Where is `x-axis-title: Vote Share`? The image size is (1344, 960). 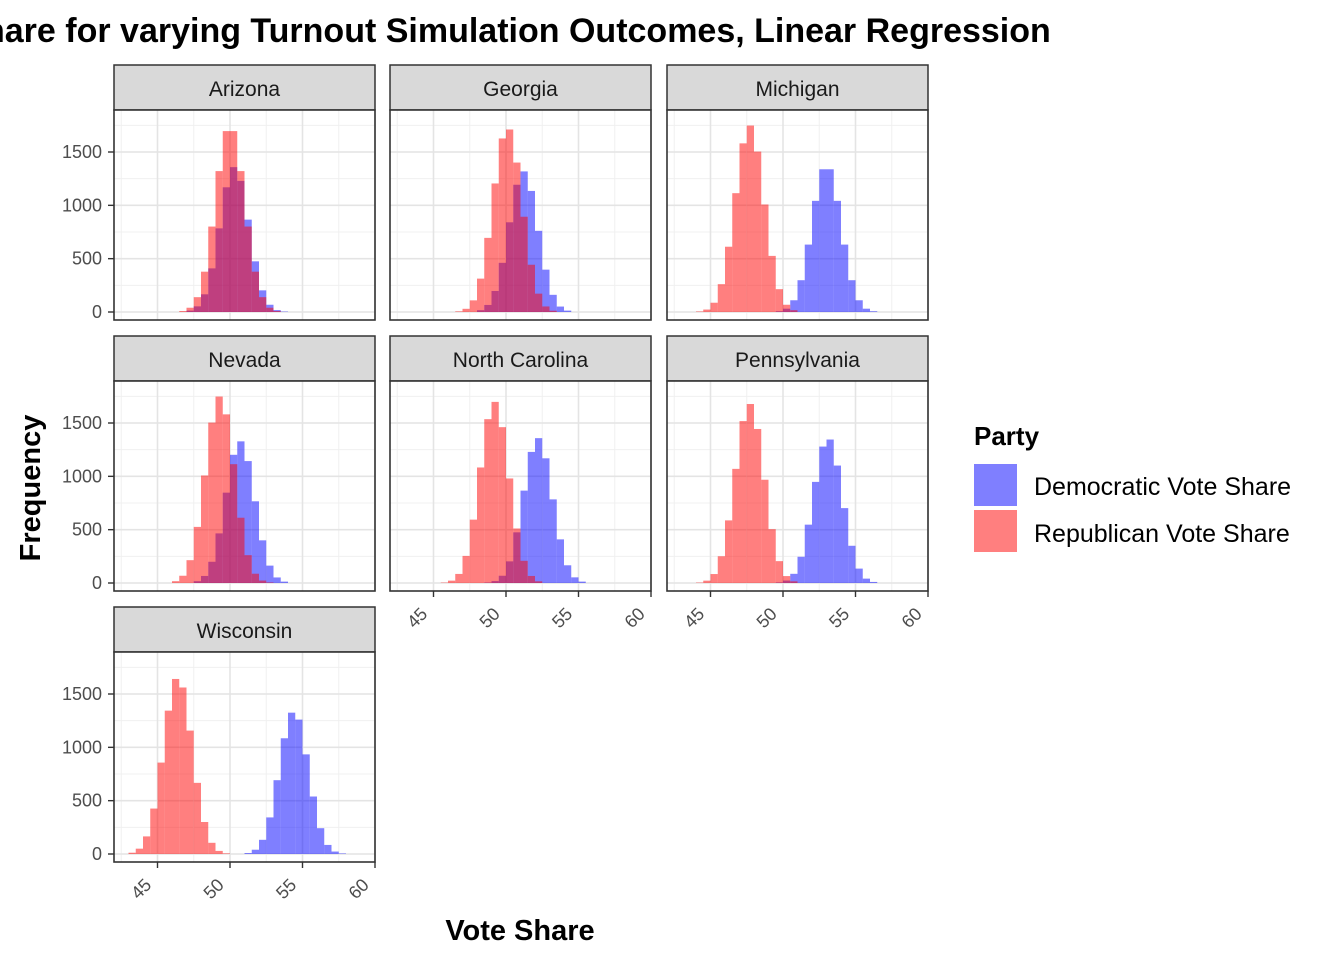
x-axis-title: Vote Share is located at coordinates (519, 931).